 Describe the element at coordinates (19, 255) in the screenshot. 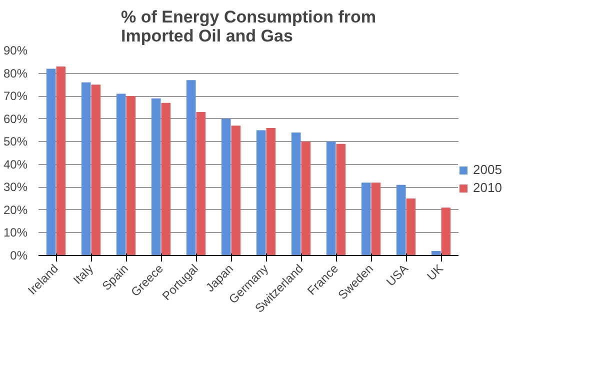

I see `y-tick-label: 0%` at that location.